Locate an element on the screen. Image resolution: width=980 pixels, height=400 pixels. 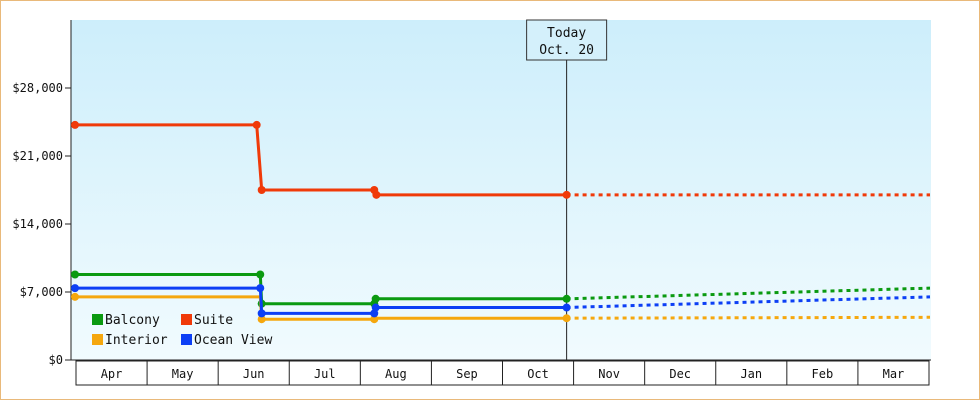
y-axis: $0 $7,000 $14,000 $21,000 $28,000 is located at coordinates (42, 193).